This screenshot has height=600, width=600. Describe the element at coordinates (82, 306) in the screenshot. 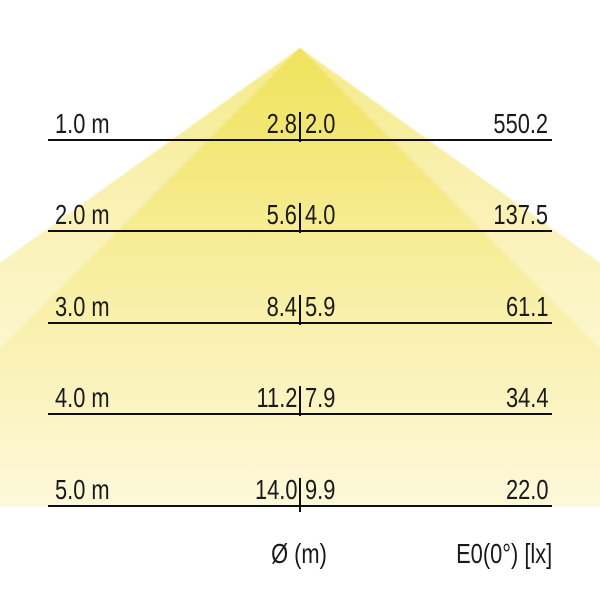

I see `distance-label: 3.0 m` at that location.